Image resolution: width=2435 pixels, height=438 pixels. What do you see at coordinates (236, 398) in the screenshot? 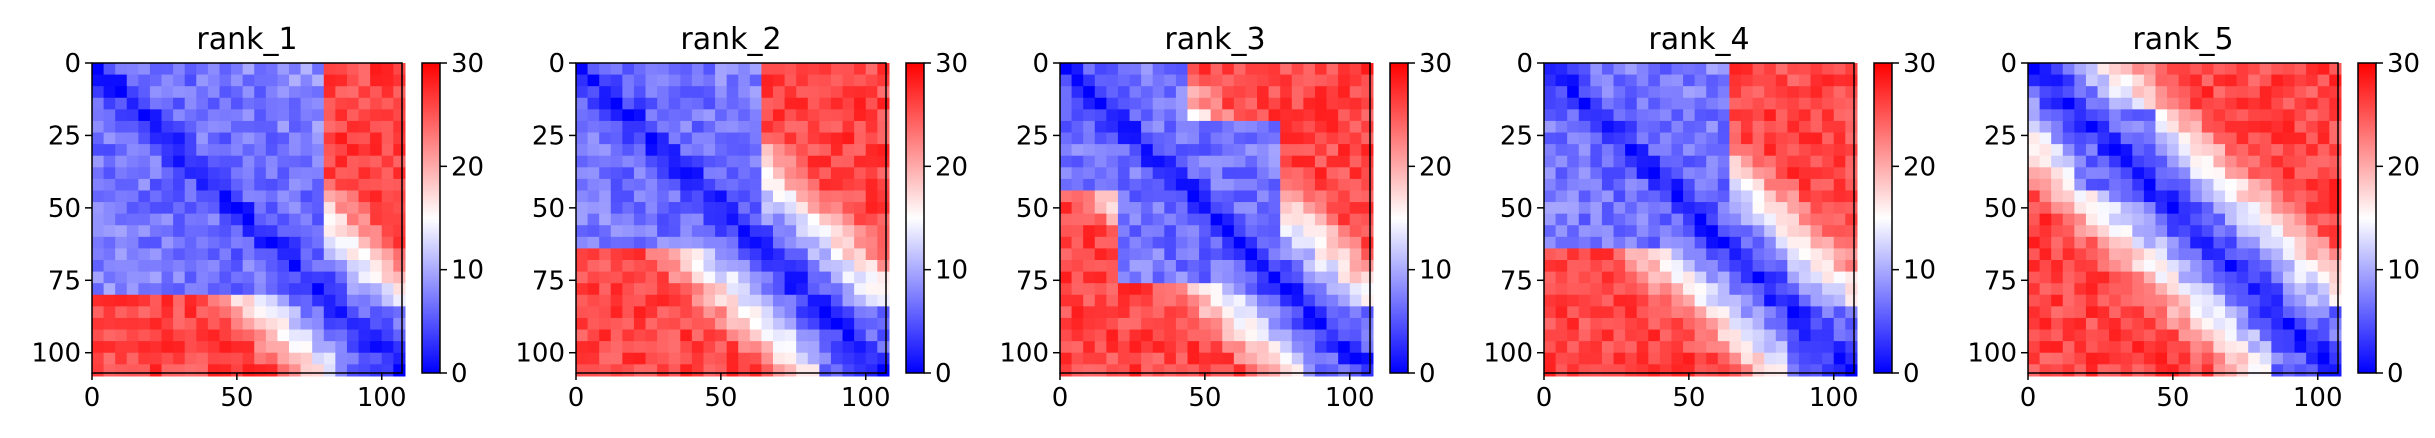
I see `x-tick-label: 50` at bounding box center [236, 398].